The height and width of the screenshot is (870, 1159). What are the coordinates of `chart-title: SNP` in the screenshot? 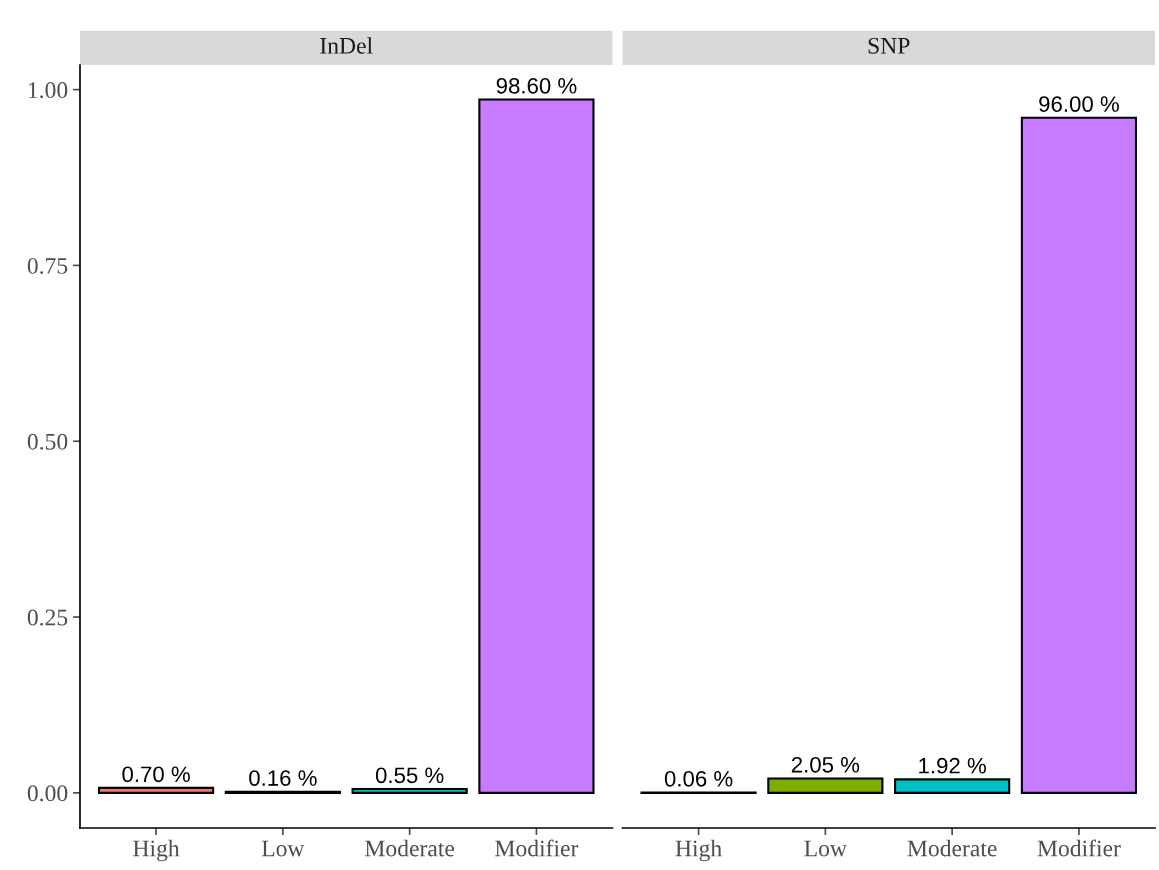 It's located at (889, 45).